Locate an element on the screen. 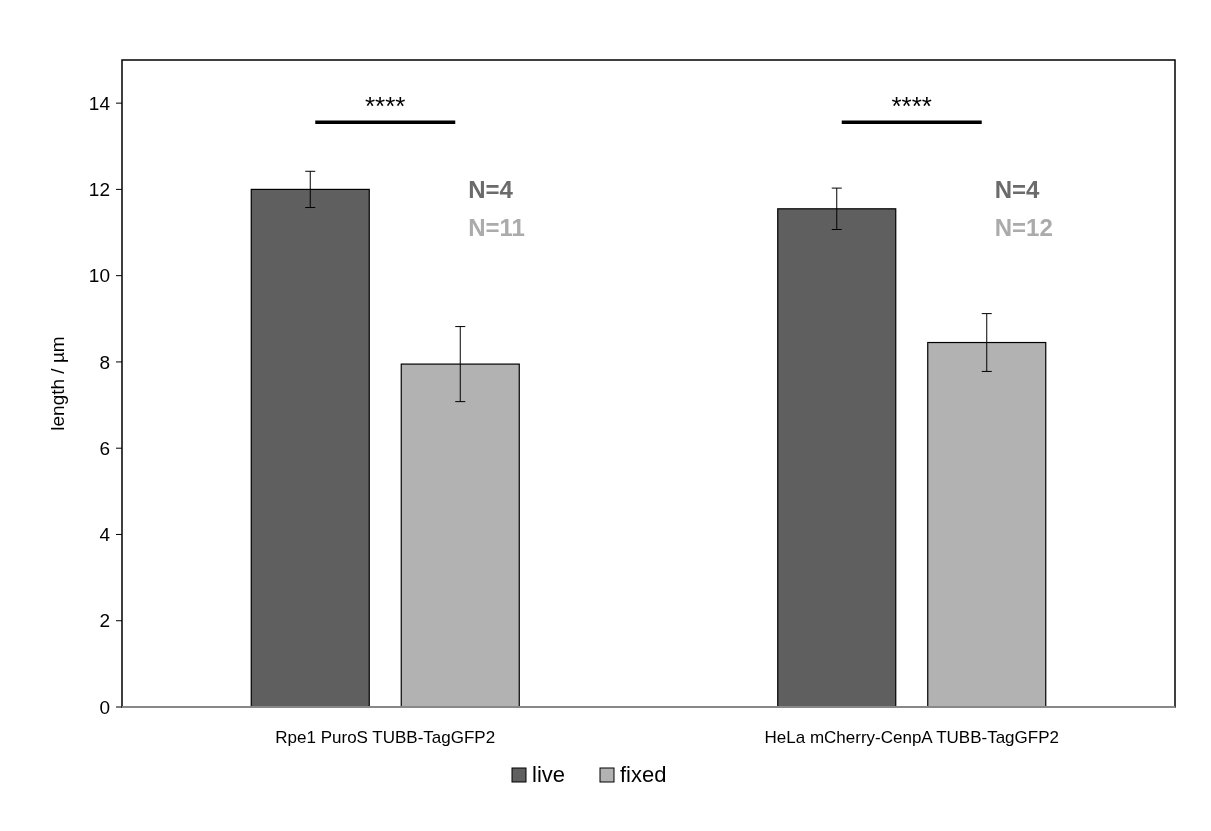  y-tick-label: 6 is located at coordinates (104, 448).